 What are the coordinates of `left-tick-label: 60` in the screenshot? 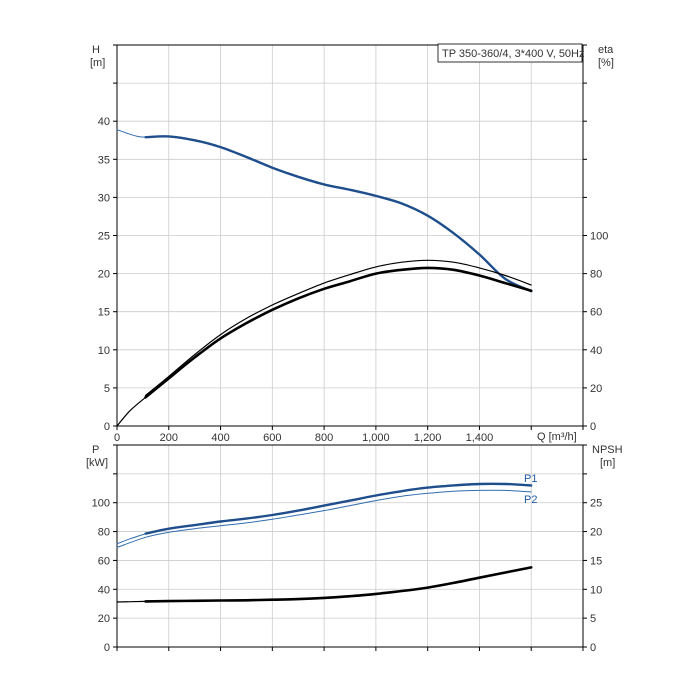 It's located at (104, 561).